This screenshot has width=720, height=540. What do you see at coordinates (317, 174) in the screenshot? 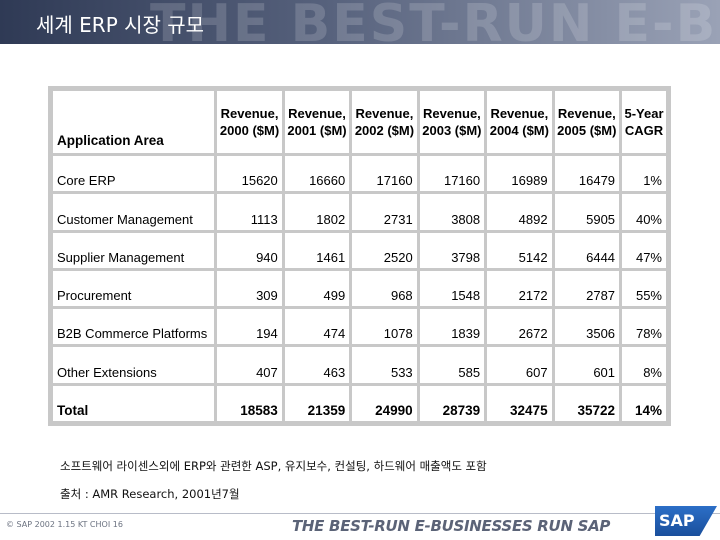
I see `table-cell-revenue: 16660` at bounding box center [317, 174].